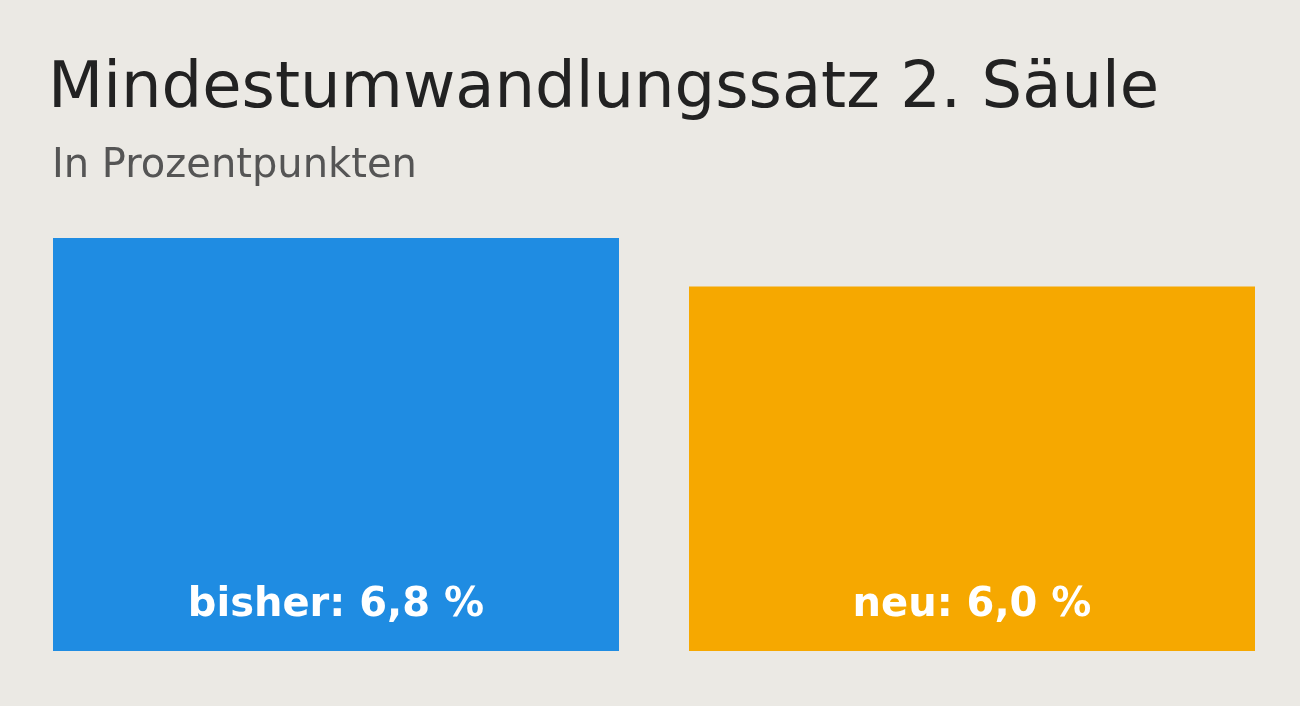  Describe the element at coordinates (604, 85) in the screenshot. I see `chart-title: Mindestumwandlungssatz 2. Säule` at that location.